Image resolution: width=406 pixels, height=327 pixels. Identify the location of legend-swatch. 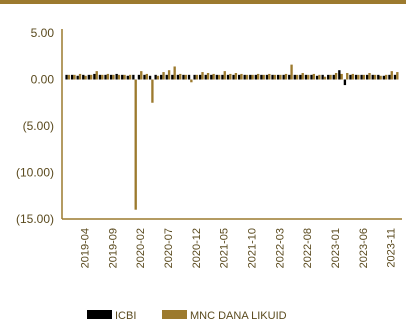
(174, 314).